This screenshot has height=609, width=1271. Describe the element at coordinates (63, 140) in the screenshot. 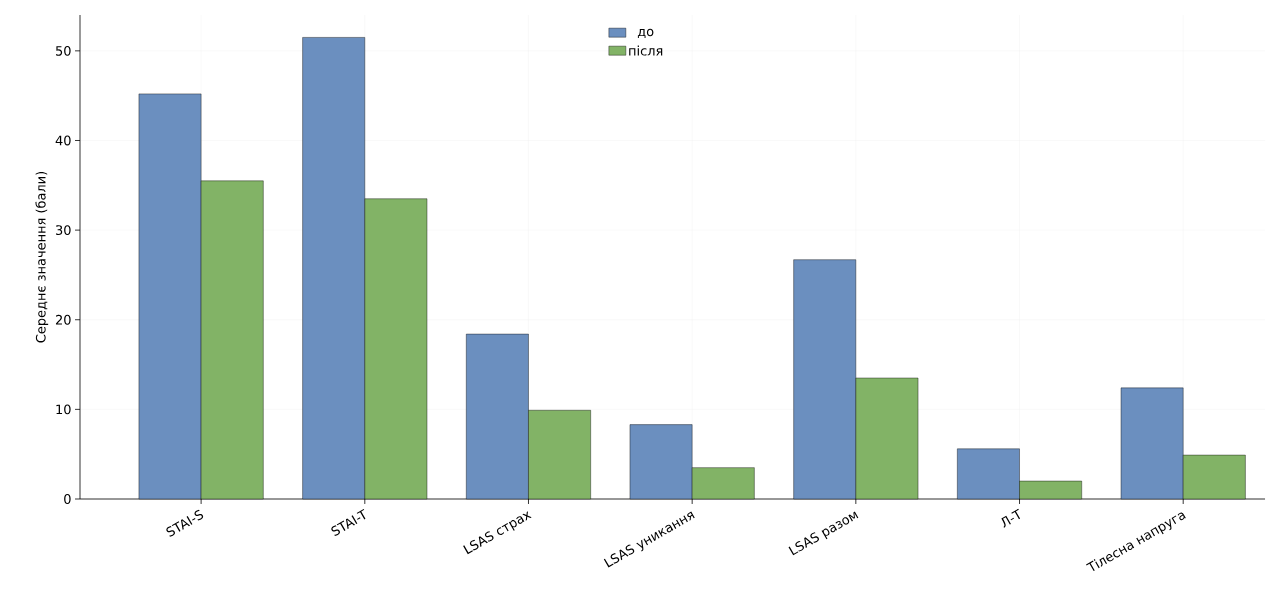

I see `y-tick-label: 40` at that location.